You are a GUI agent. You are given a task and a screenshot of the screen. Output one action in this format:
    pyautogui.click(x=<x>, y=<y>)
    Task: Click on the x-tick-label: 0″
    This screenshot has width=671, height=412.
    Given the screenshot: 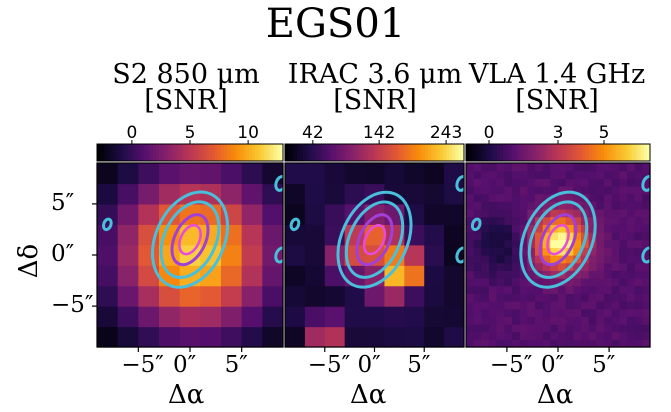 What is the action you would take?
    pyautogui.click(x=553, y=365)
    